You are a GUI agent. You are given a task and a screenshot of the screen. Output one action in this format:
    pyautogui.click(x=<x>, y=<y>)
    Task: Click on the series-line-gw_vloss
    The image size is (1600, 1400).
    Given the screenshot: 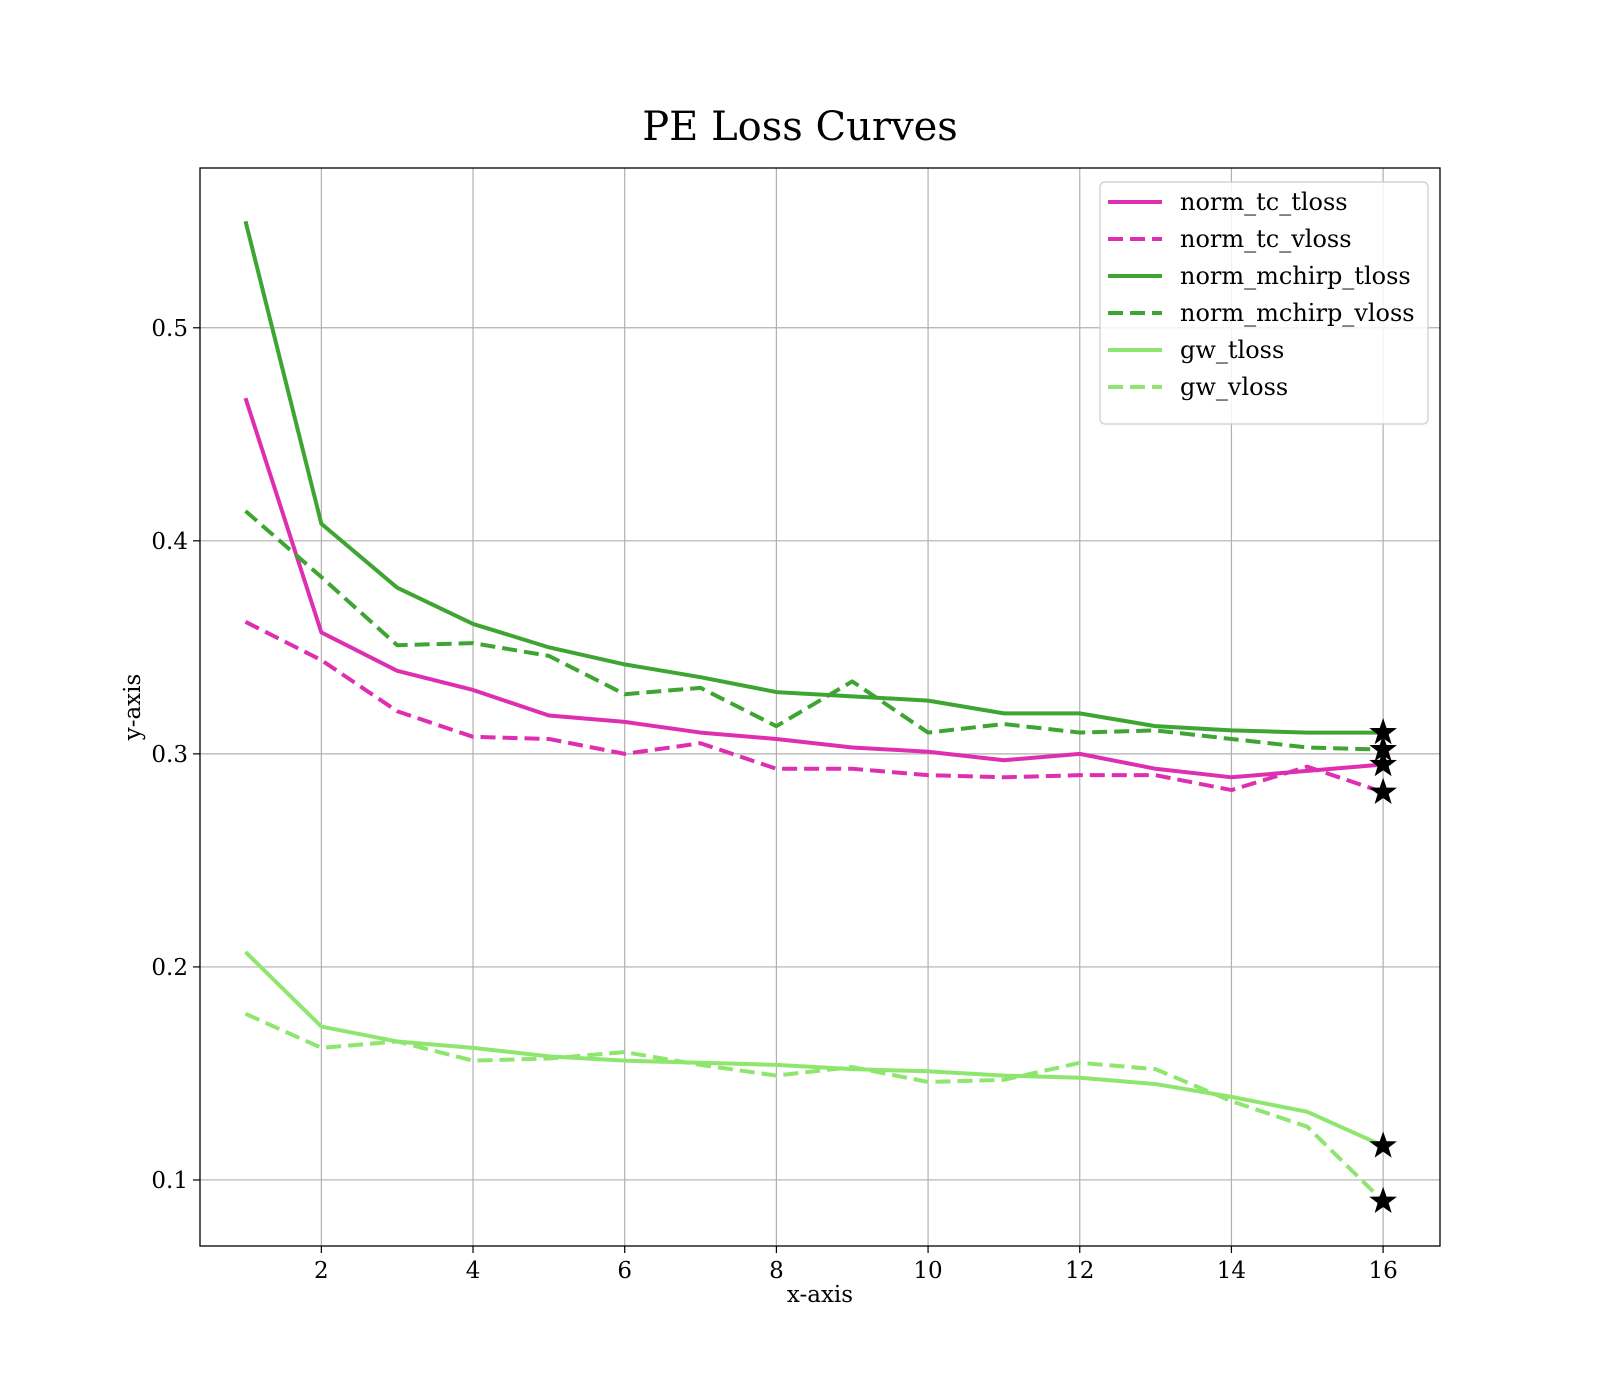 What is the action you would take?
    pyautogui.click(x=814, y=1107)
    